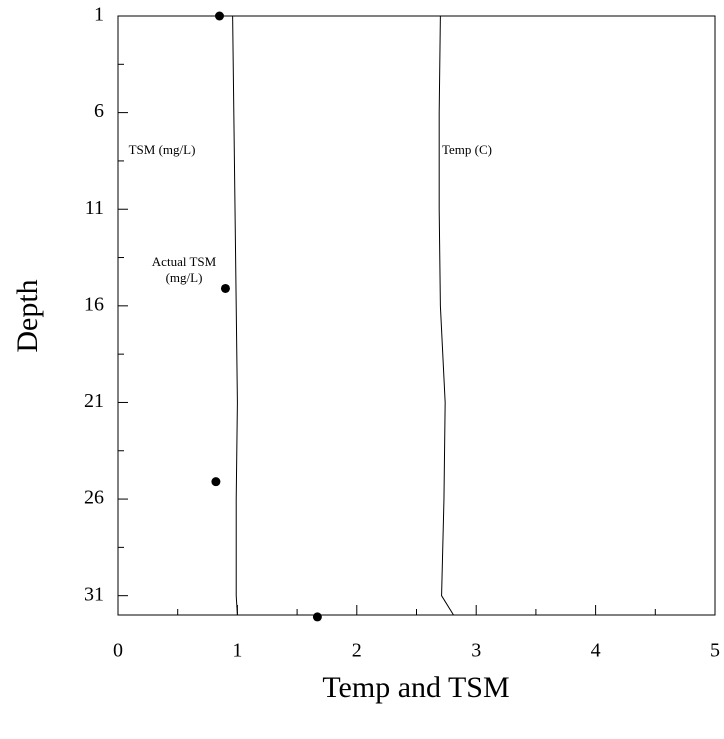  I want to click on y-tick-label: 21, so click(94, 401).